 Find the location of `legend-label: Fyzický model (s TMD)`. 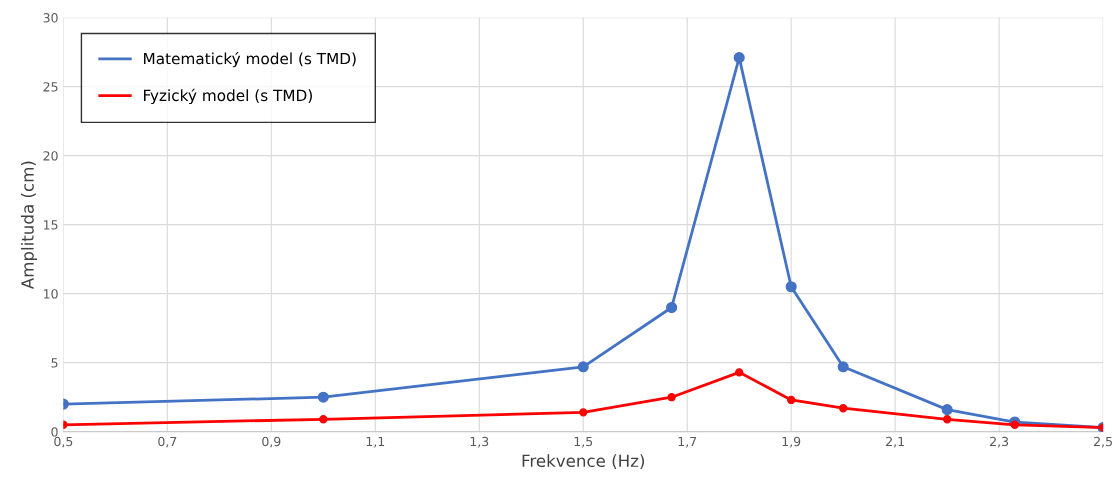

legend-label: Fyzický model (s TMD) is located at coordinates (228, 96).